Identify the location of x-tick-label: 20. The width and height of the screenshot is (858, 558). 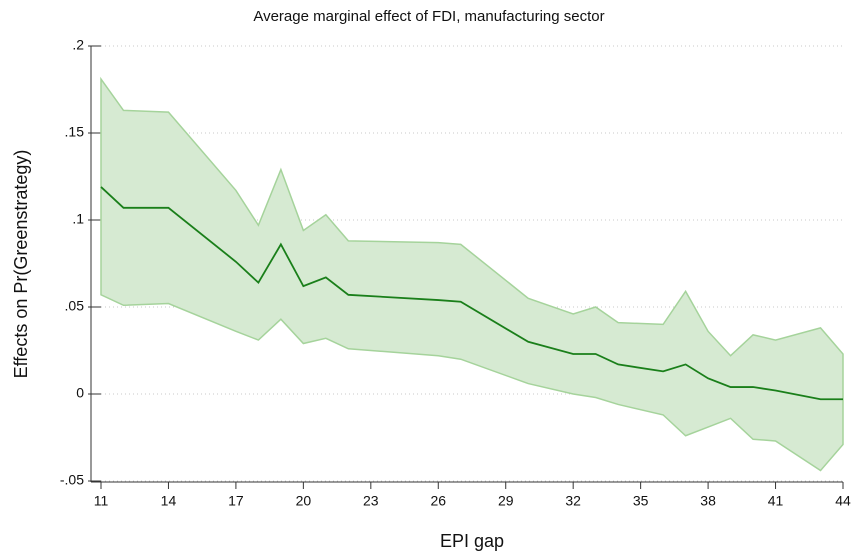
(304, 501).